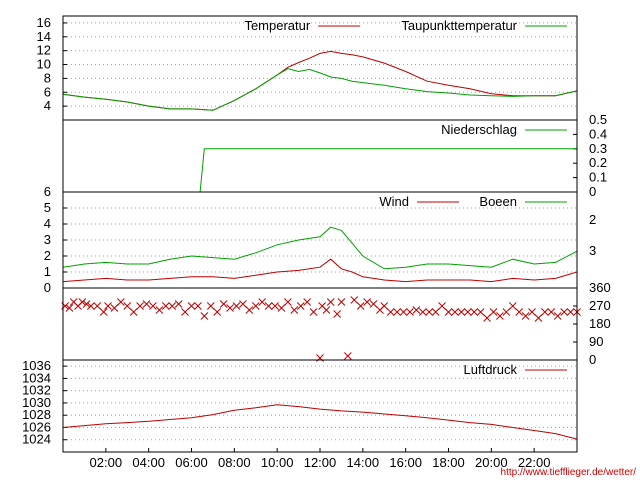 This screenshot has width=640, height=480. I want to click on x-tick-label: 10:00, so click(277, 462).